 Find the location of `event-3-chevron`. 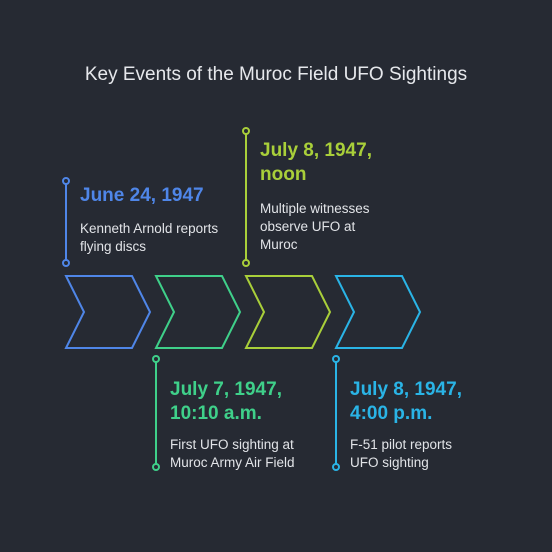

event-3-chevron is located at coordinates (288, 312).